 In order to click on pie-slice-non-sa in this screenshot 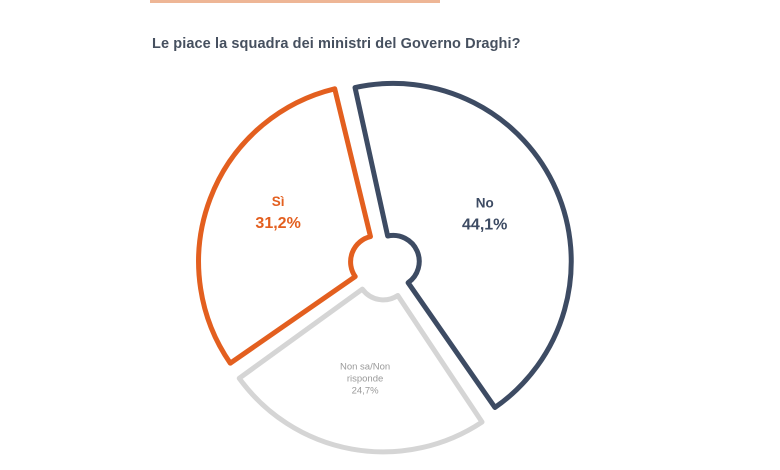, I will do `click(360, 370)`.